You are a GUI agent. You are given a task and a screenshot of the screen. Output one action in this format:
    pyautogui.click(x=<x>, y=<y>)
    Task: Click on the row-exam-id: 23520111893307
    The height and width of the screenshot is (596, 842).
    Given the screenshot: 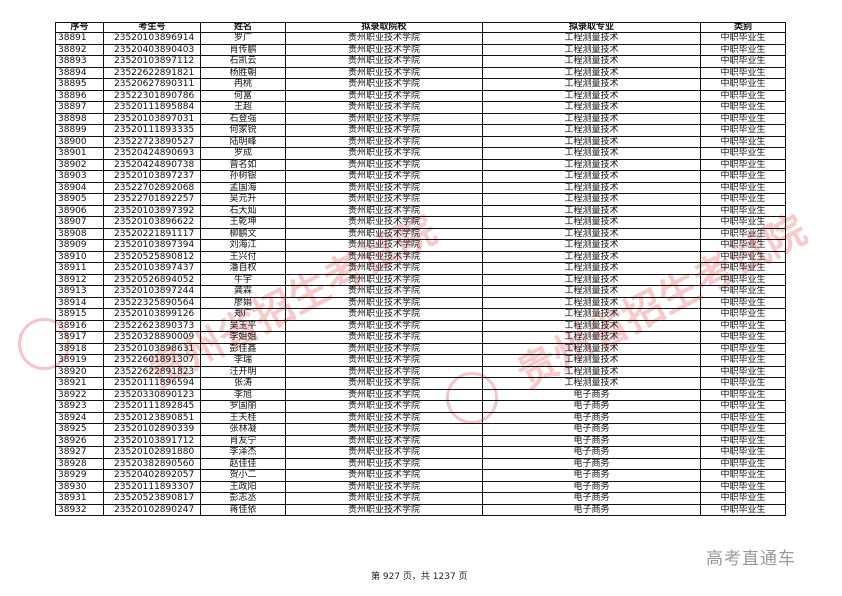 What is the action you would take?
    pyautogui.click(x=152, y=486)
    